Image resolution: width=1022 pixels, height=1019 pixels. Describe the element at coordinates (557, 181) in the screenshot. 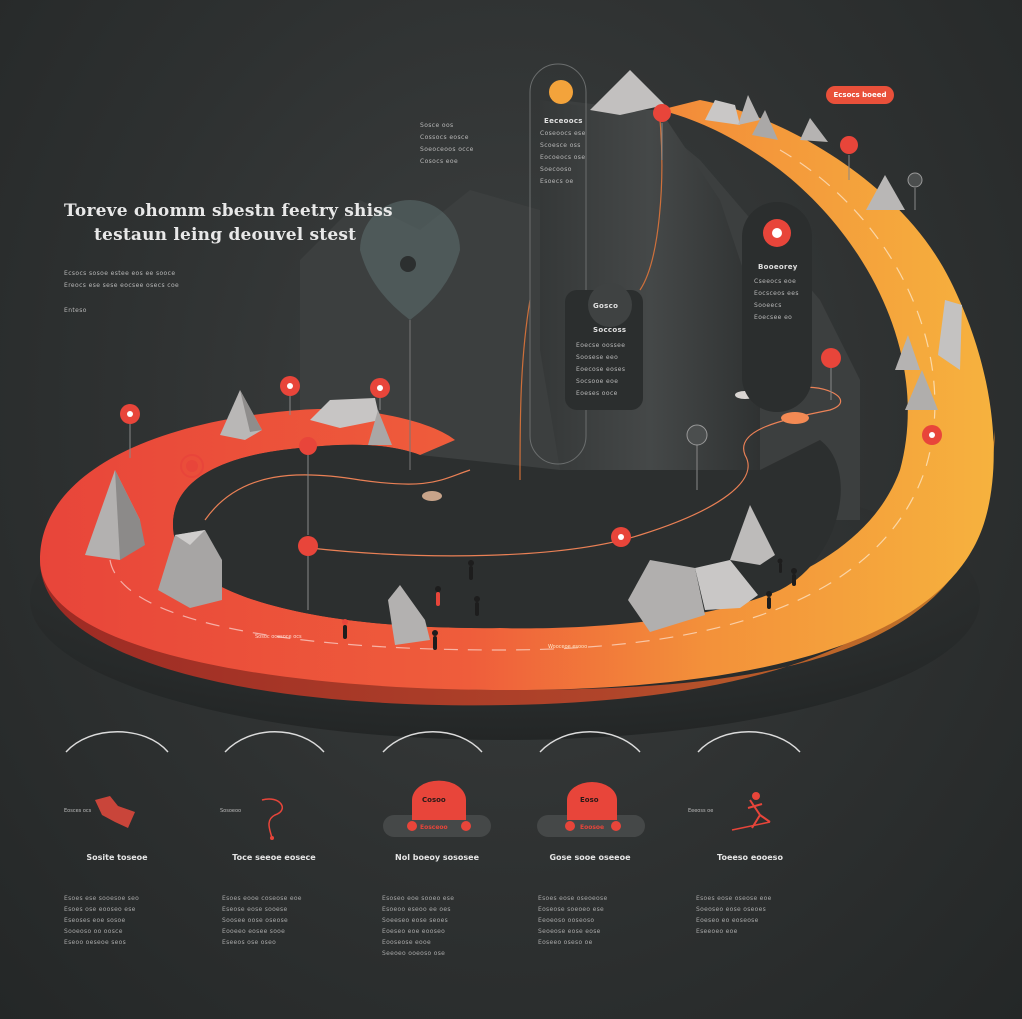

I see `callout-center-line-5: Esoecs oe` at that location.